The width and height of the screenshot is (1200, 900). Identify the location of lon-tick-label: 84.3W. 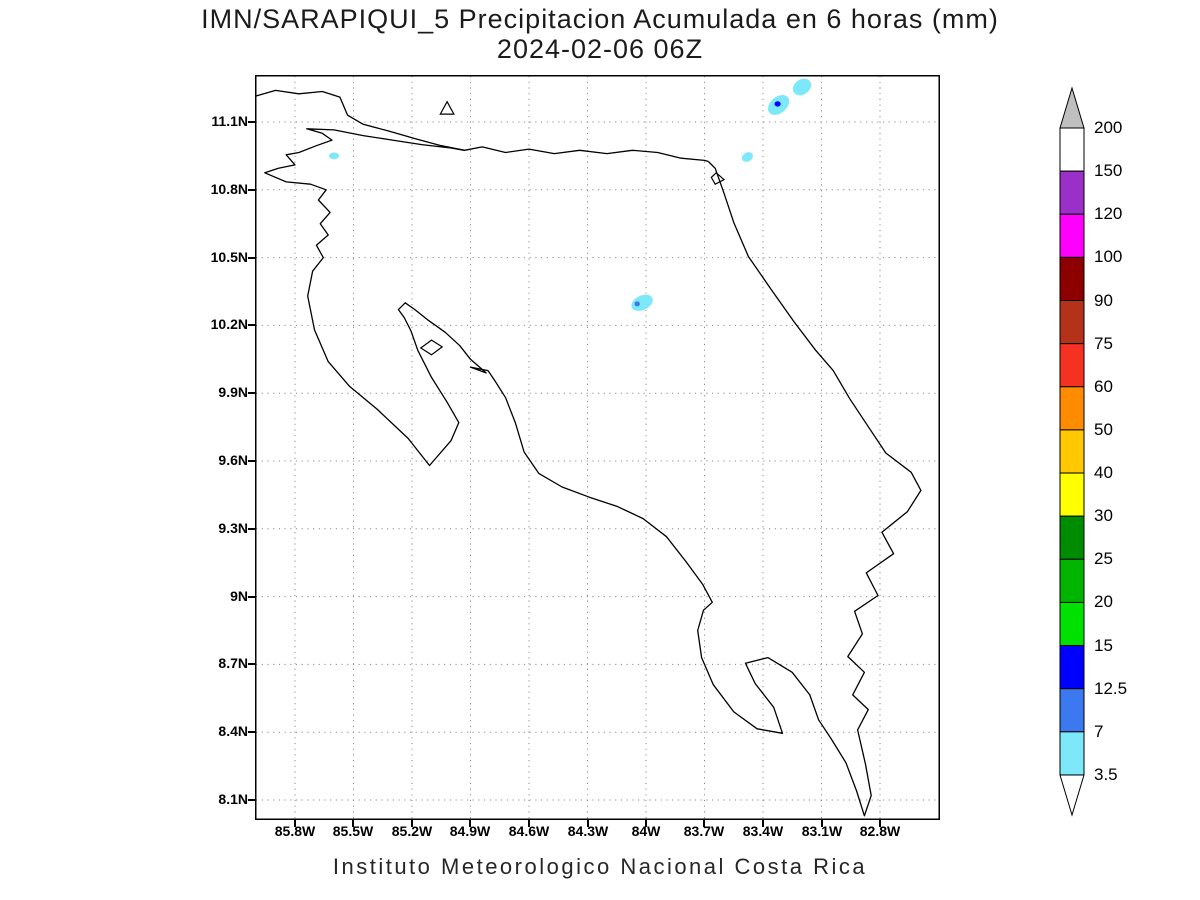
(588, 831).